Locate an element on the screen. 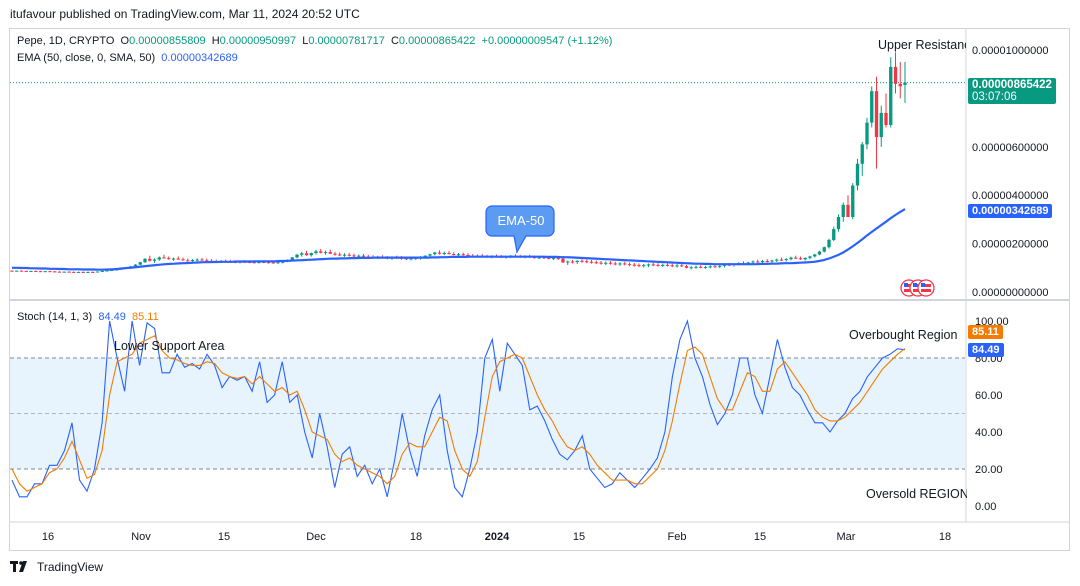  time-tick-label: 16 is located at coordinates (48, 537).